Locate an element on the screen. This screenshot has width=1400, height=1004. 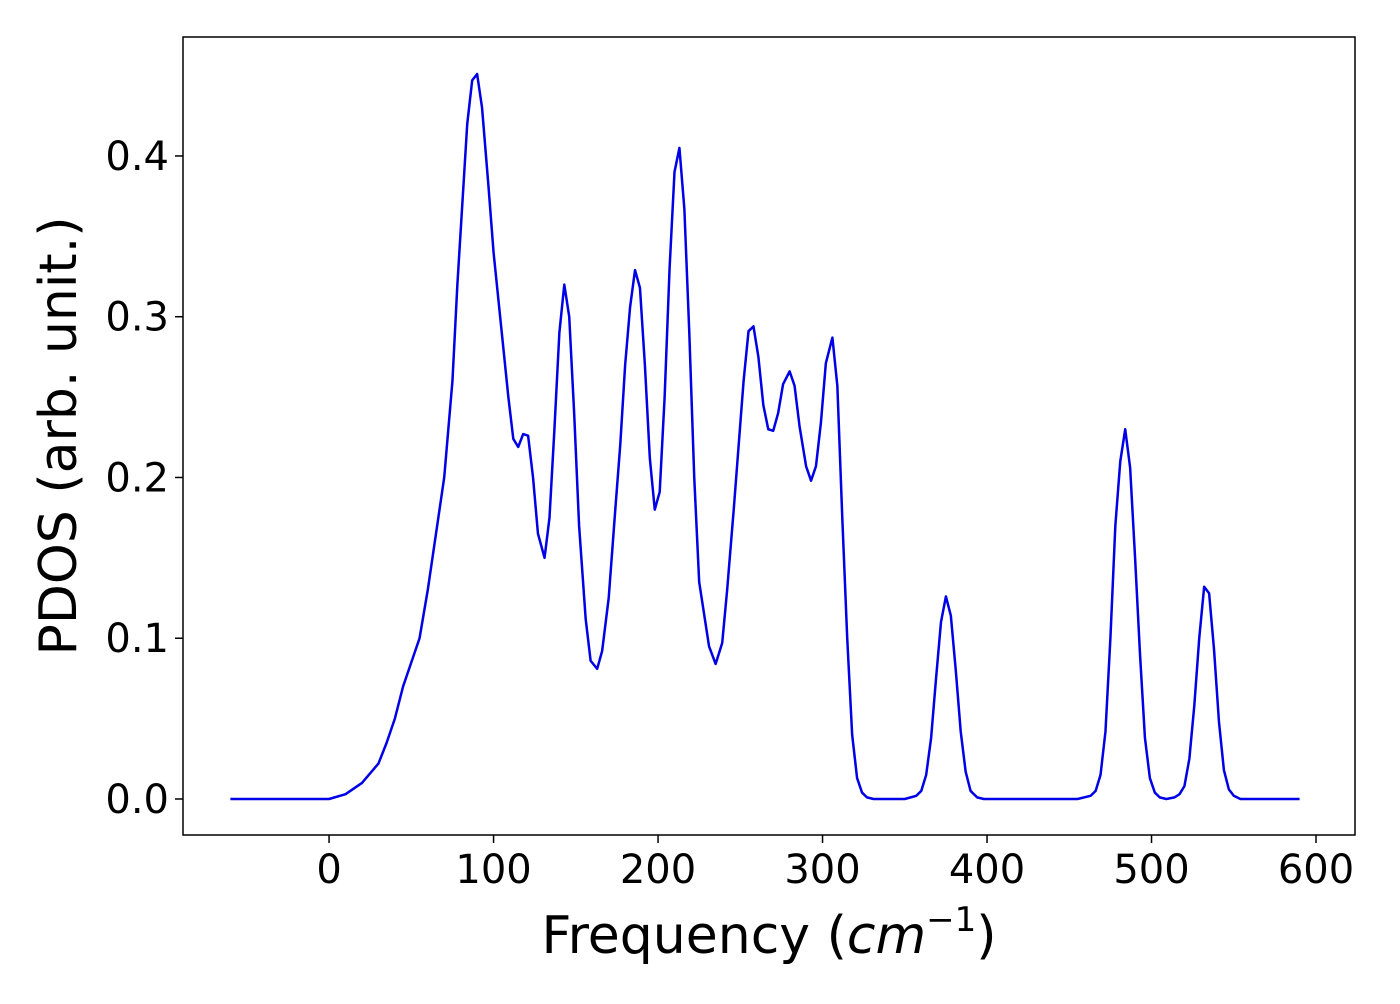
y-tick-label: 0.0 is located at coordinates (137, 800).